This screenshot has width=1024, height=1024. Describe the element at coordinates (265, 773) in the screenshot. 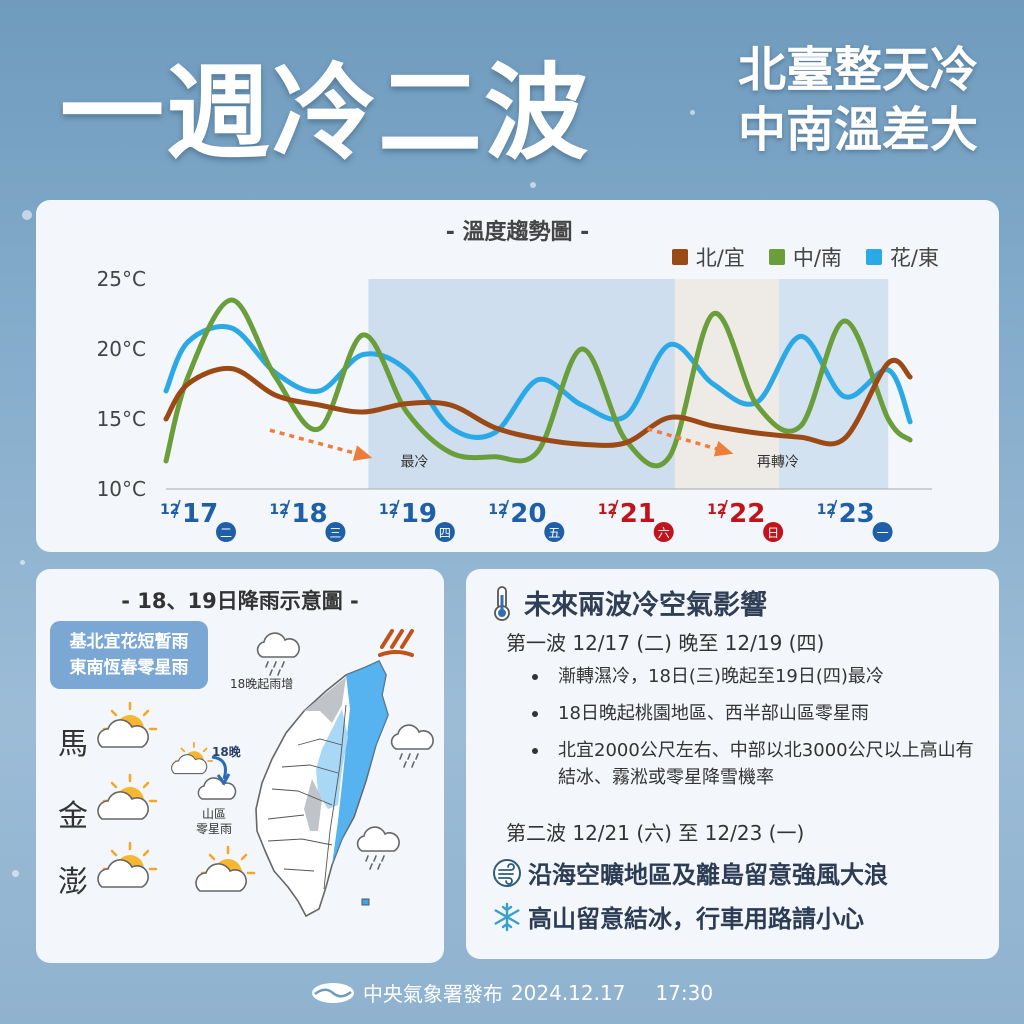

I see `taiwan-rain-map` at that location.